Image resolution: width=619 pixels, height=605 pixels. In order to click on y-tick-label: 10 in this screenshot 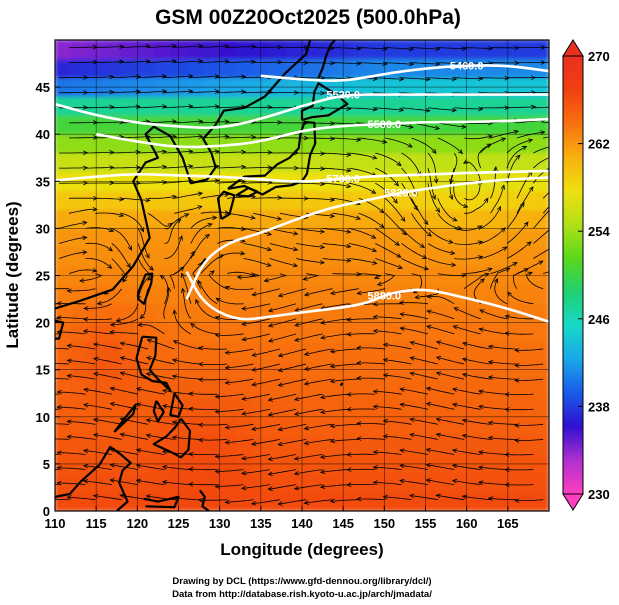, I will do `click(43, 417)`.